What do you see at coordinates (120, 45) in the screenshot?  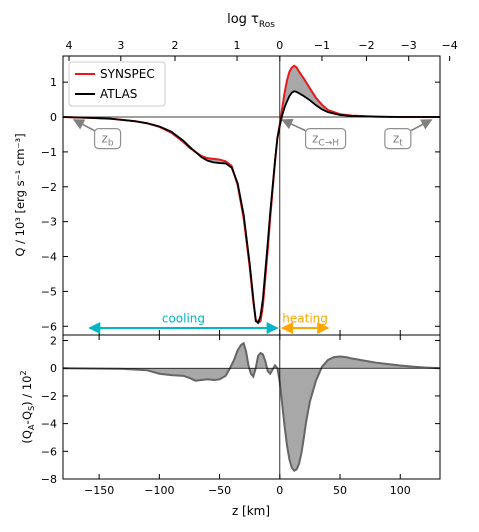 I see `tau-tick-label: 3` at bounding box center [120, 45].